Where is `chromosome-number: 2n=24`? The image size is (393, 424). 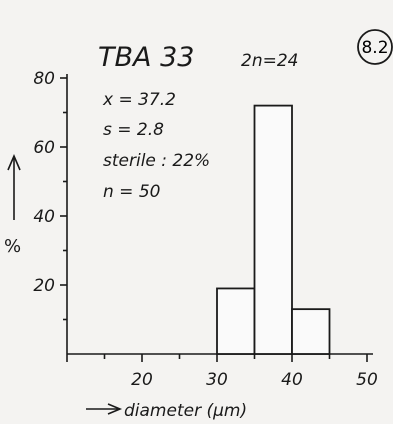
chromosome-number: 2n=24 is located at coordinates (269, 61).